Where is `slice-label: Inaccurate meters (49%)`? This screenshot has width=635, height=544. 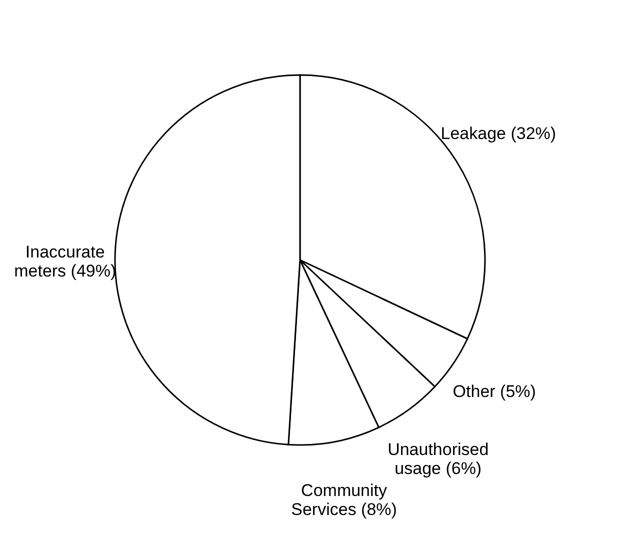 slice-label: Inaccurate meters (49%) is located at coordinates (65, 261).